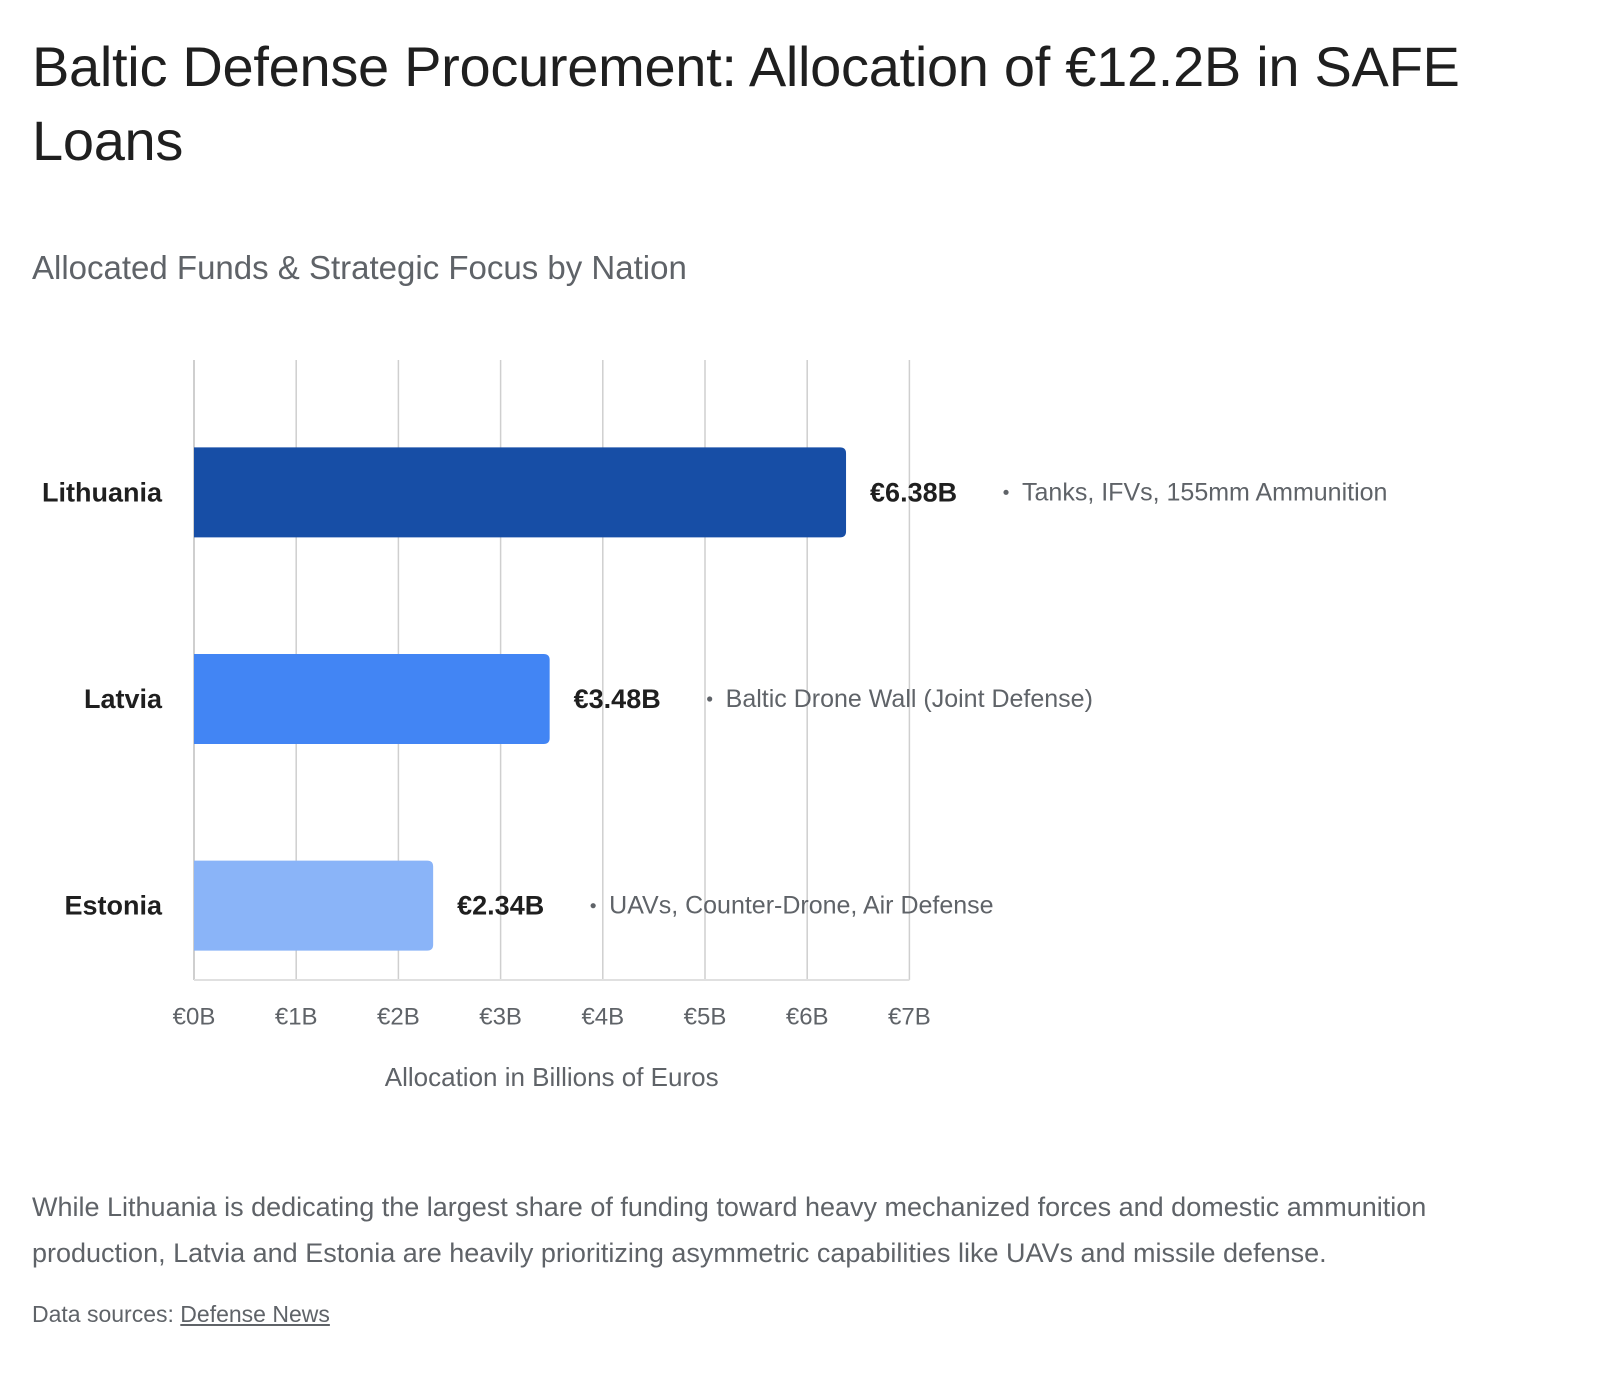 Image resolution: width=1600 pixels, height=1390 pixels. What do you see at coordinates (372, 699) in the screenshot?
I see `bar-latvia` at bounding box center [372, 699].